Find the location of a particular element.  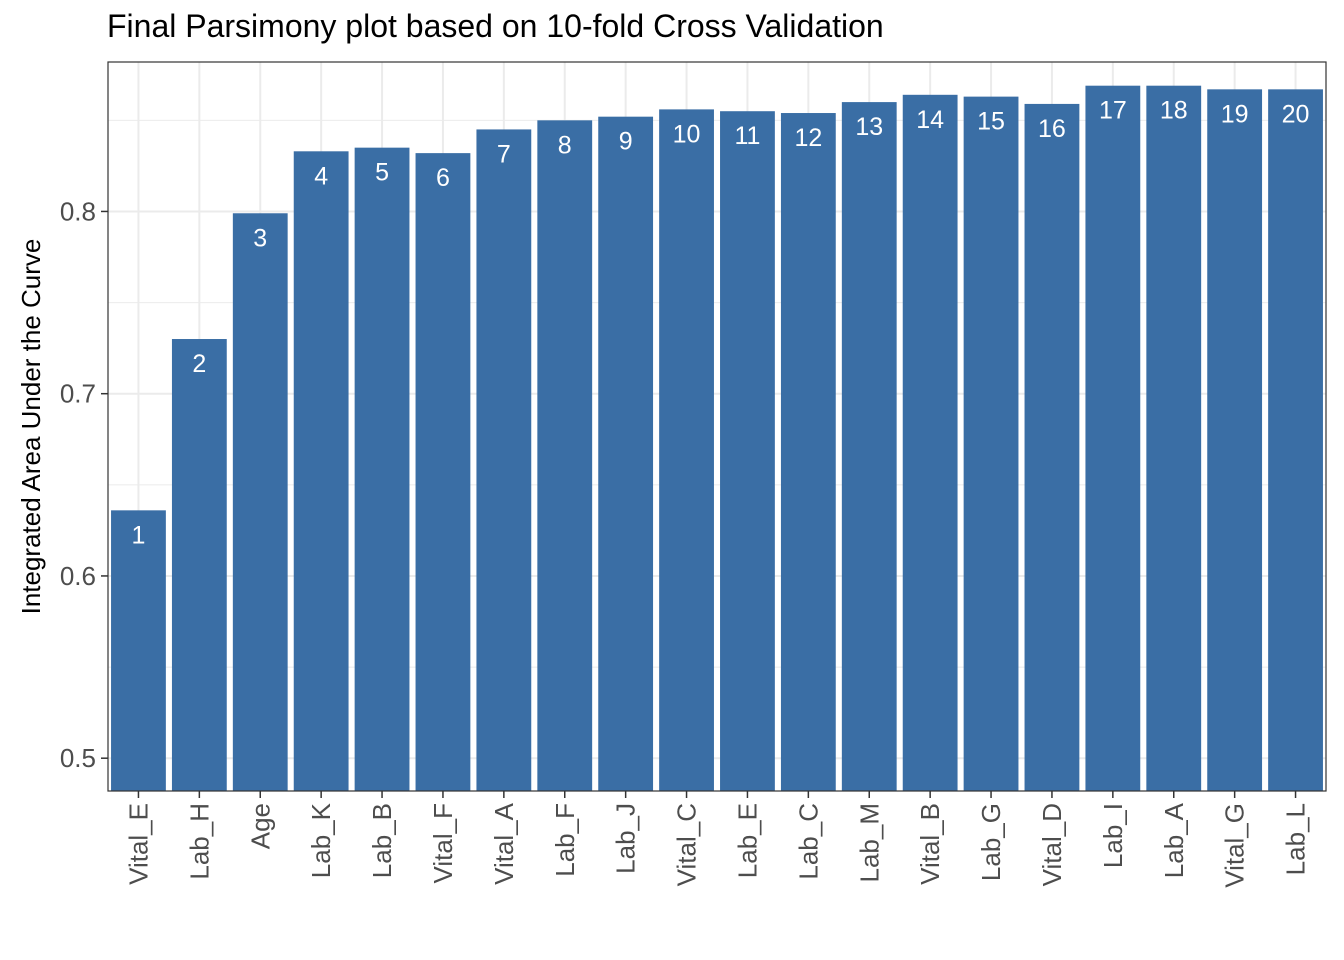

x-tick-label-Lab_I: Lab_I is located at coordinates (1113, 835).